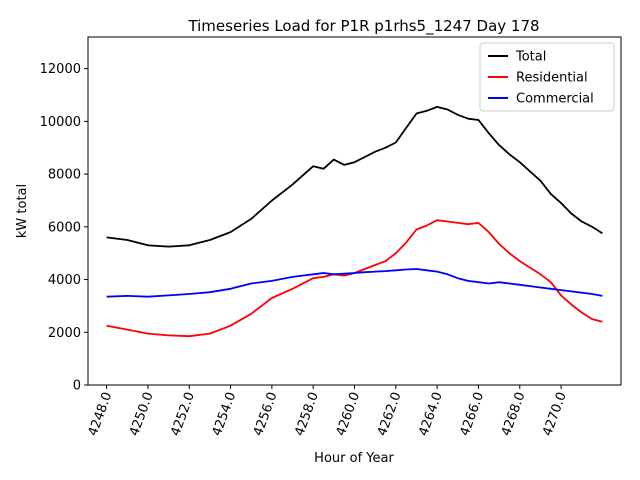  Describe the element at coordinates (64, 175) in the screenshot. I see `y-tick-label: 8000` at that location.